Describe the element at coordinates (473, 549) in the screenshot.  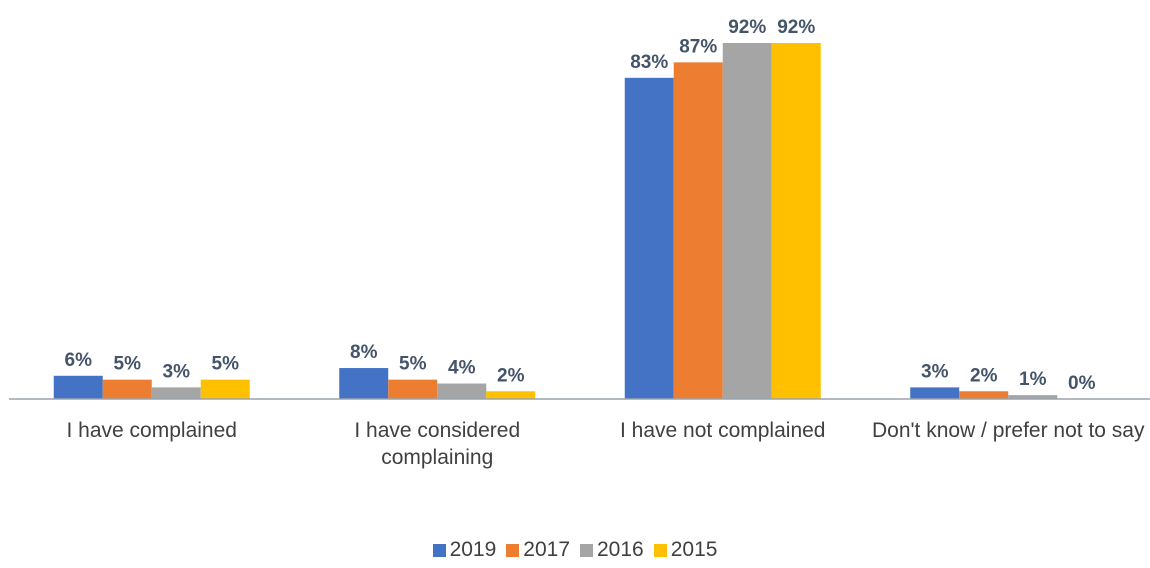
I see `legend-label: 2019` at that location.